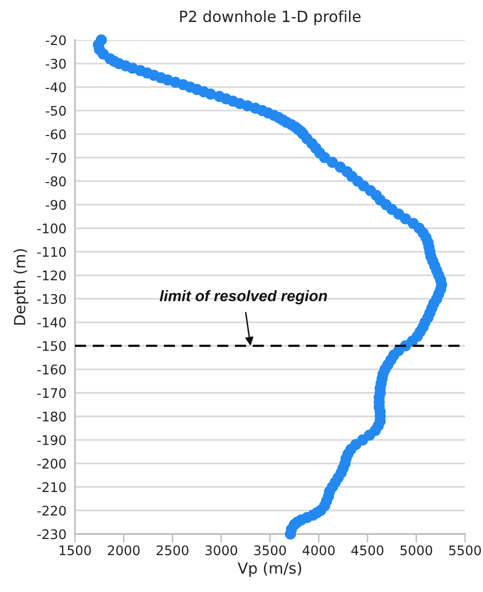  What do you see at coordinates (56, 134) in the screenshot?
I see `y-tick-label: -60` at bounding box center [56, 134].